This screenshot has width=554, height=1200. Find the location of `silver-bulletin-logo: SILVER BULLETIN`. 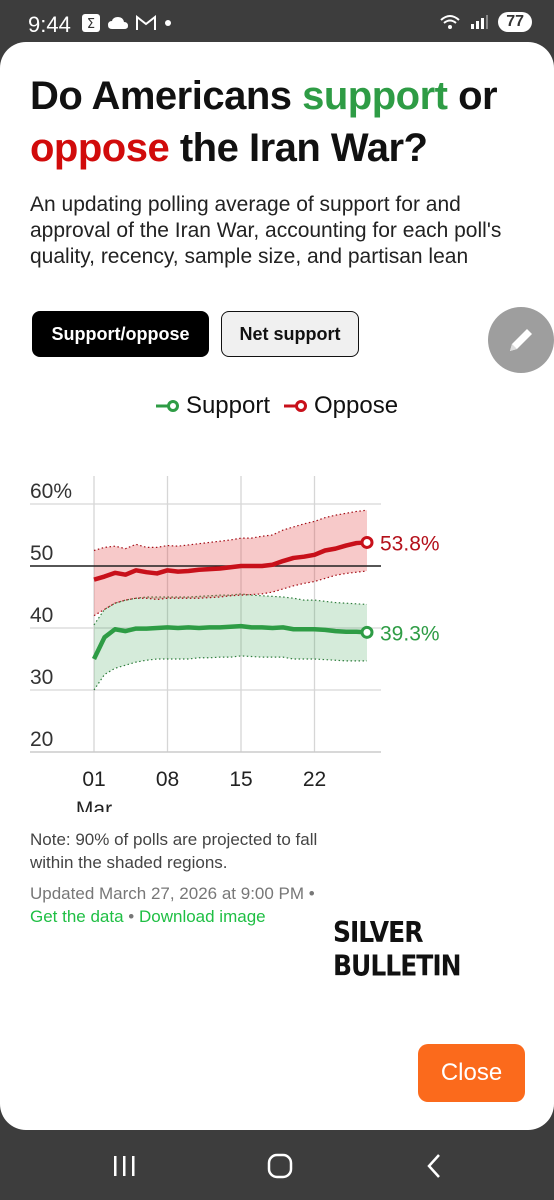

silver-bulletin-logo: SILVER BULLETIN is located at coordinates (397, 949).